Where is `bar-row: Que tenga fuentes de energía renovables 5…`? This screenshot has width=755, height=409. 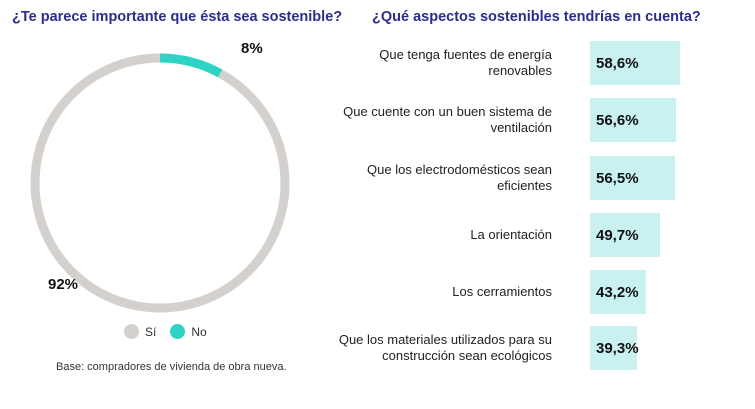
bar-row: Que tenga fuentes de energía renovables 5… is located at coordinates (552, 63).